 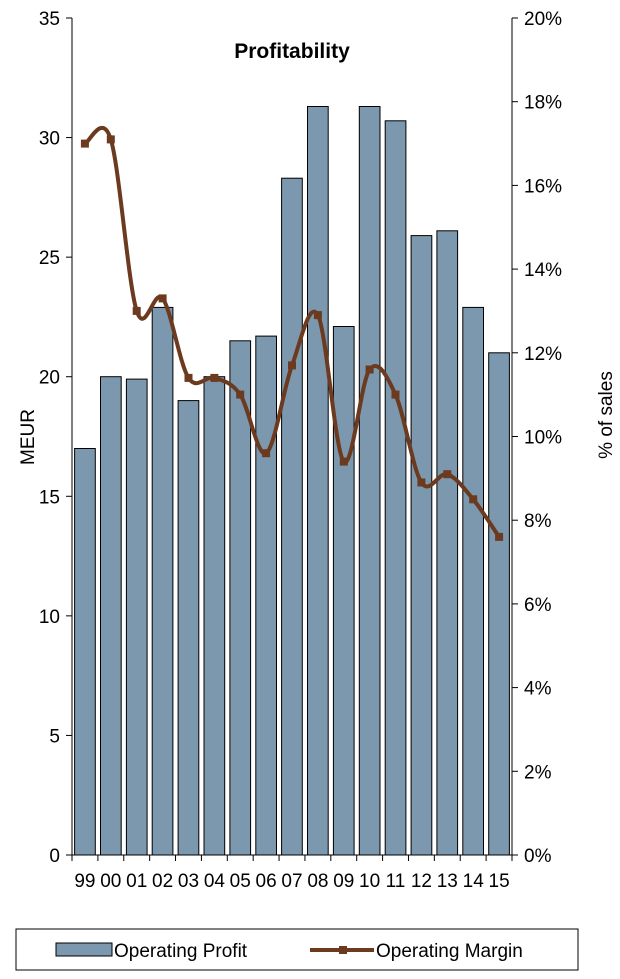 I want to click on x-tick-label: 99, so click(x=84, y=881).